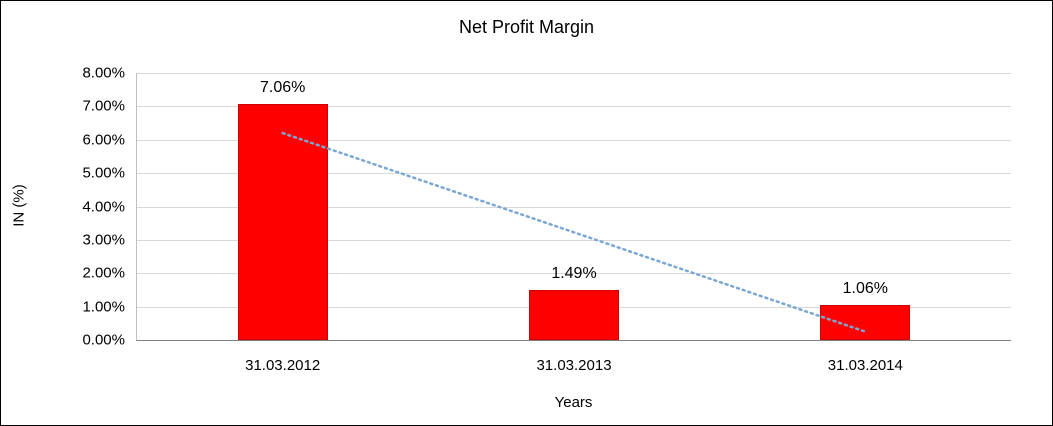  Describe the element at coordinates (103, 173) in the screenshot. I see `y-tick-label: 5.00%` at that location.